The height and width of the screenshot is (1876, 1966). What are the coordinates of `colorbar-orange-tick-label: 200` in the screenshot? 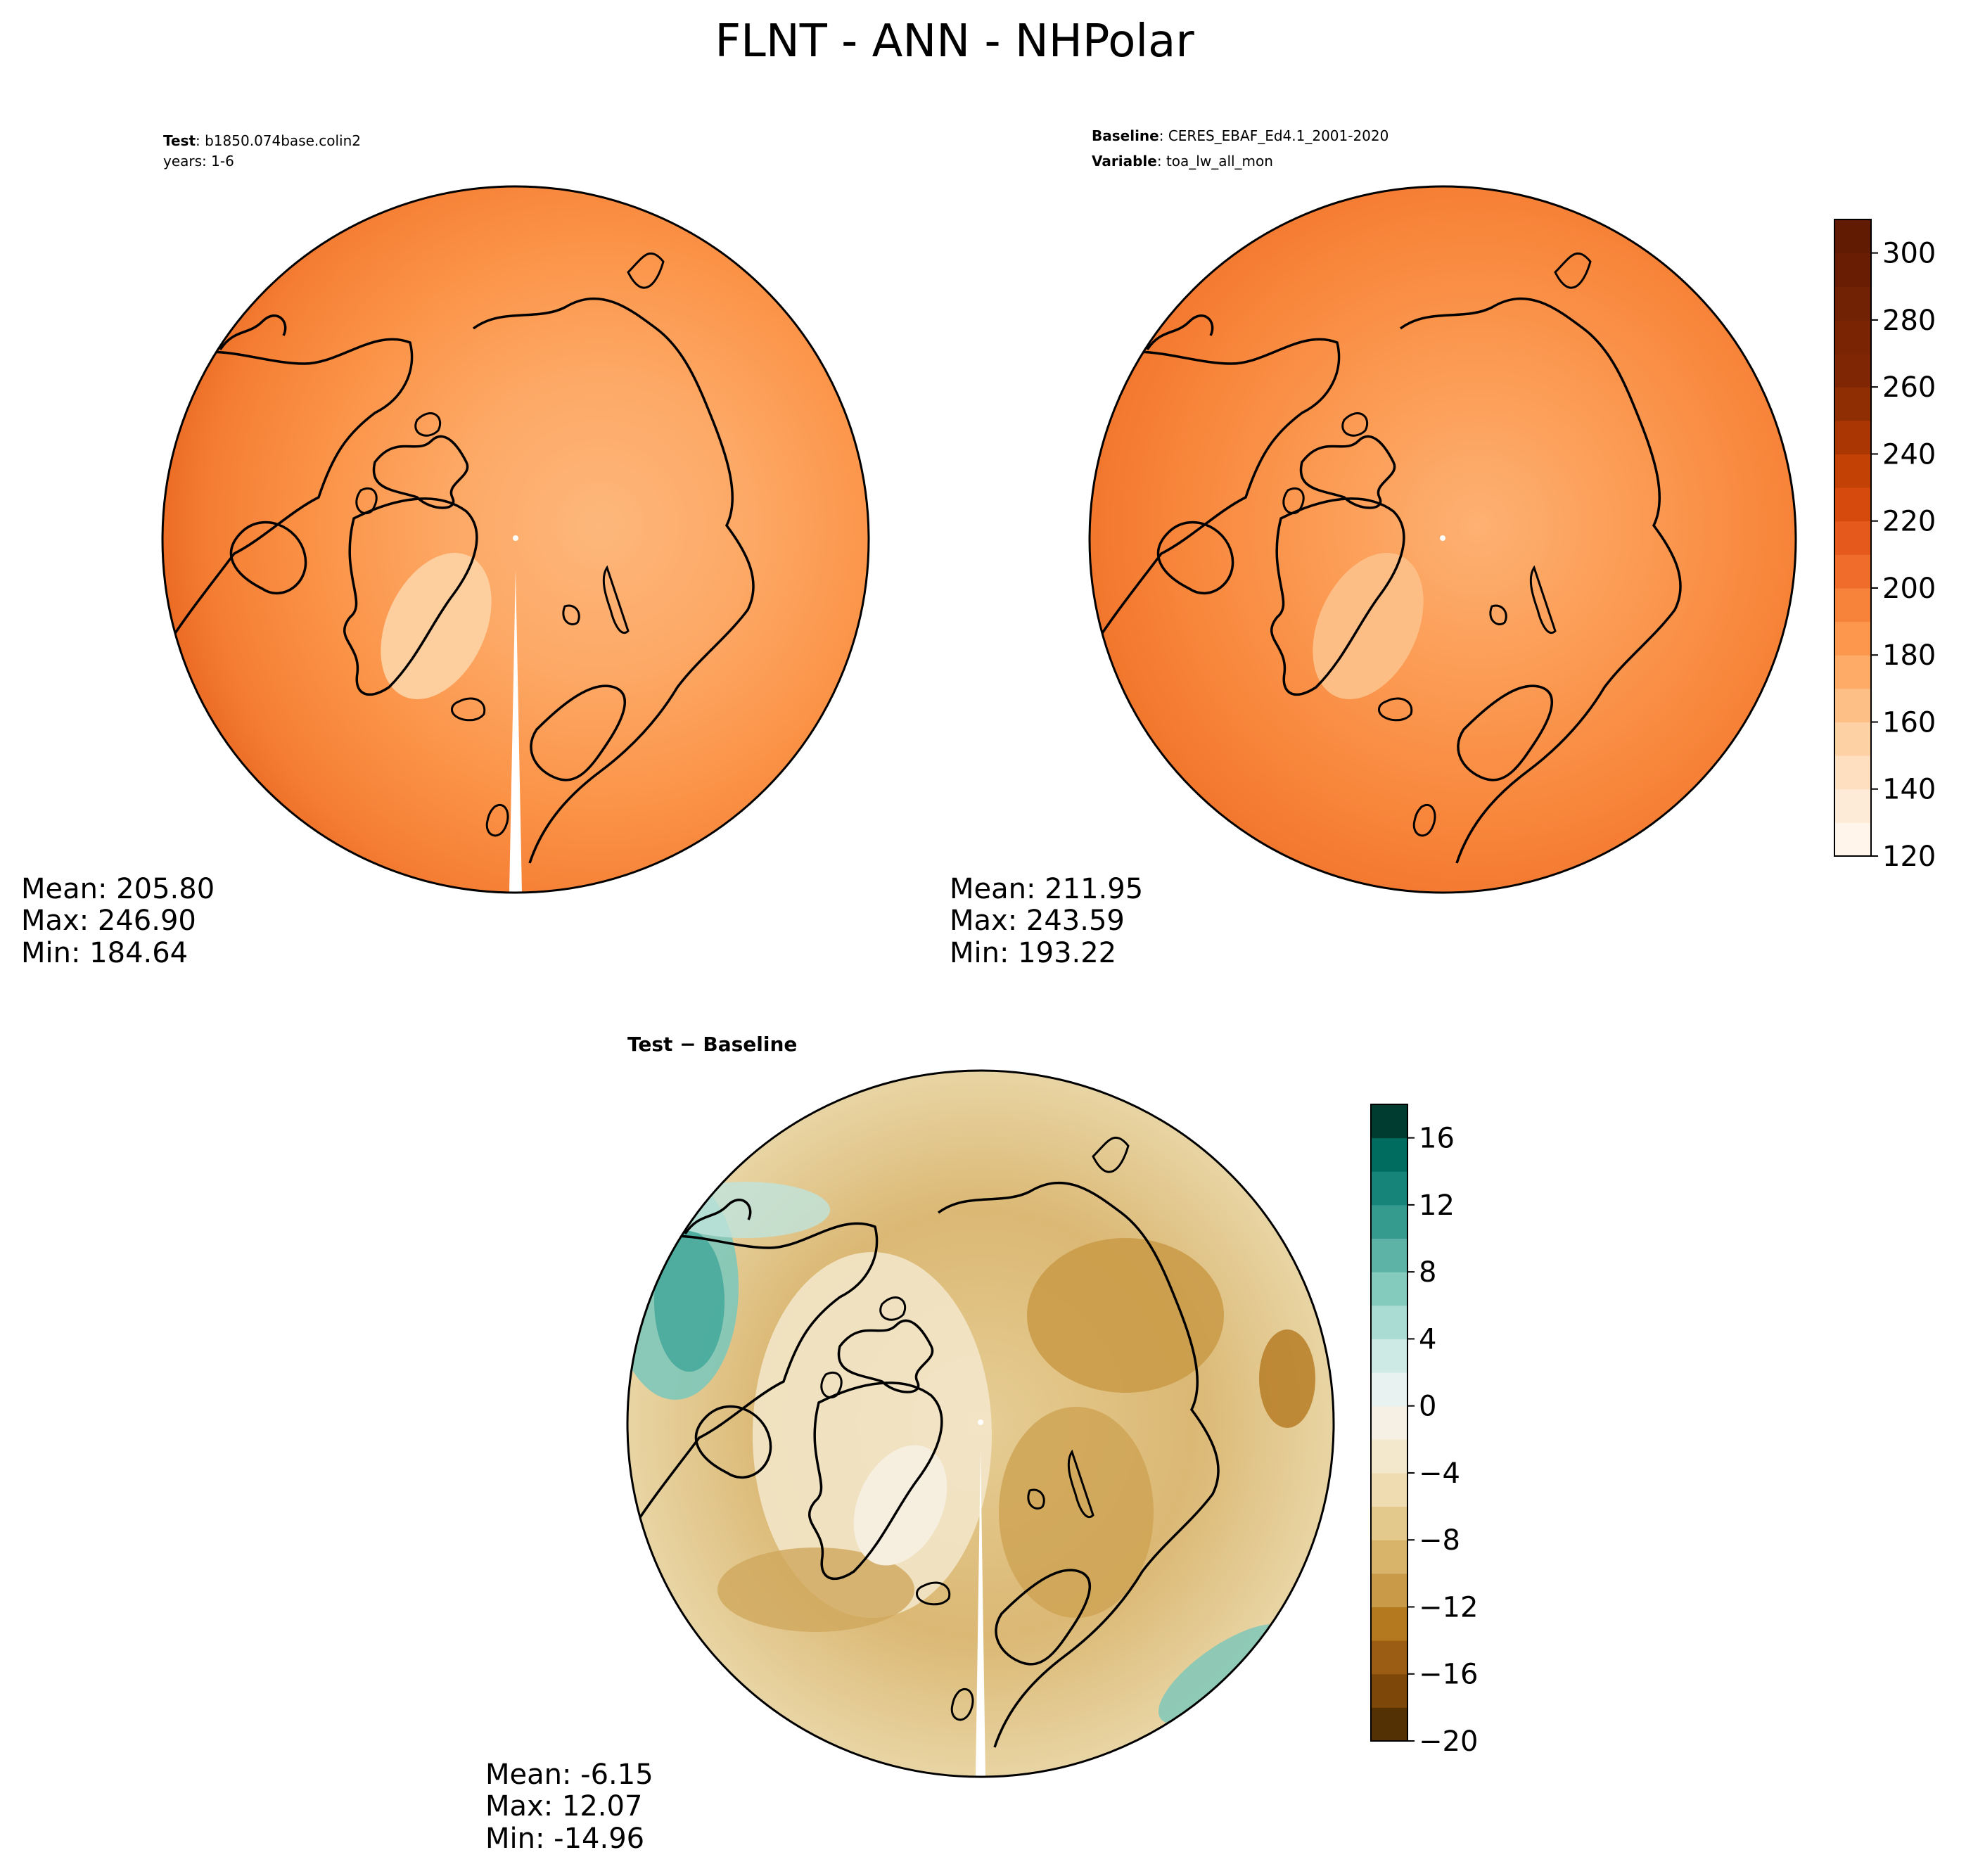 It's located at (1909, 589).